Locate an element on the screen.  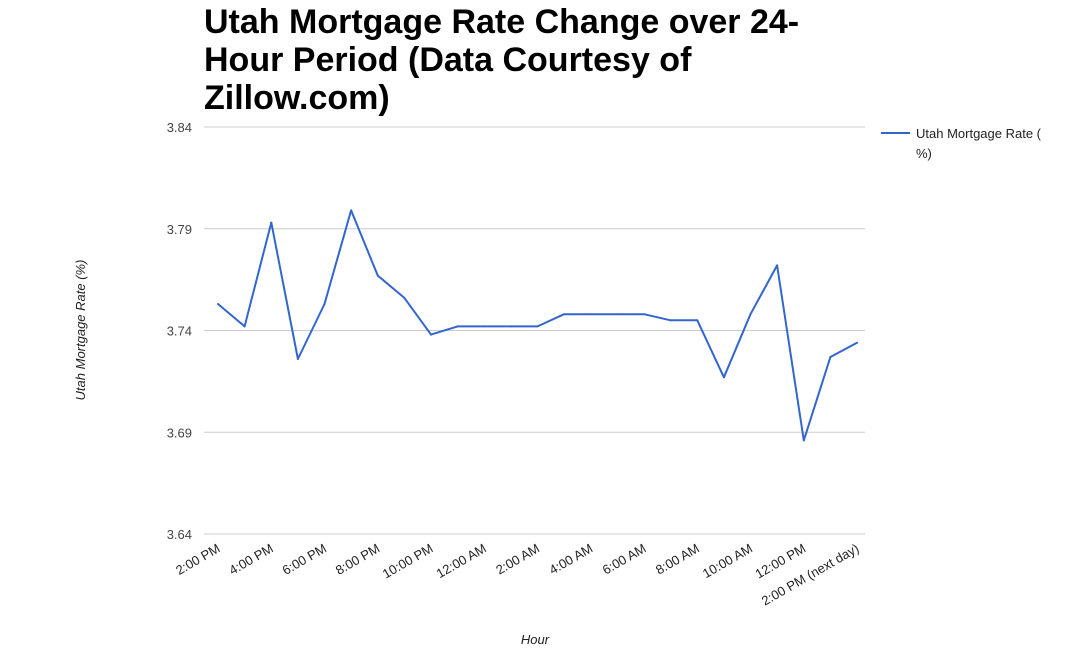
y-tick-label: 3.79 is located at coordinates (179, 229).